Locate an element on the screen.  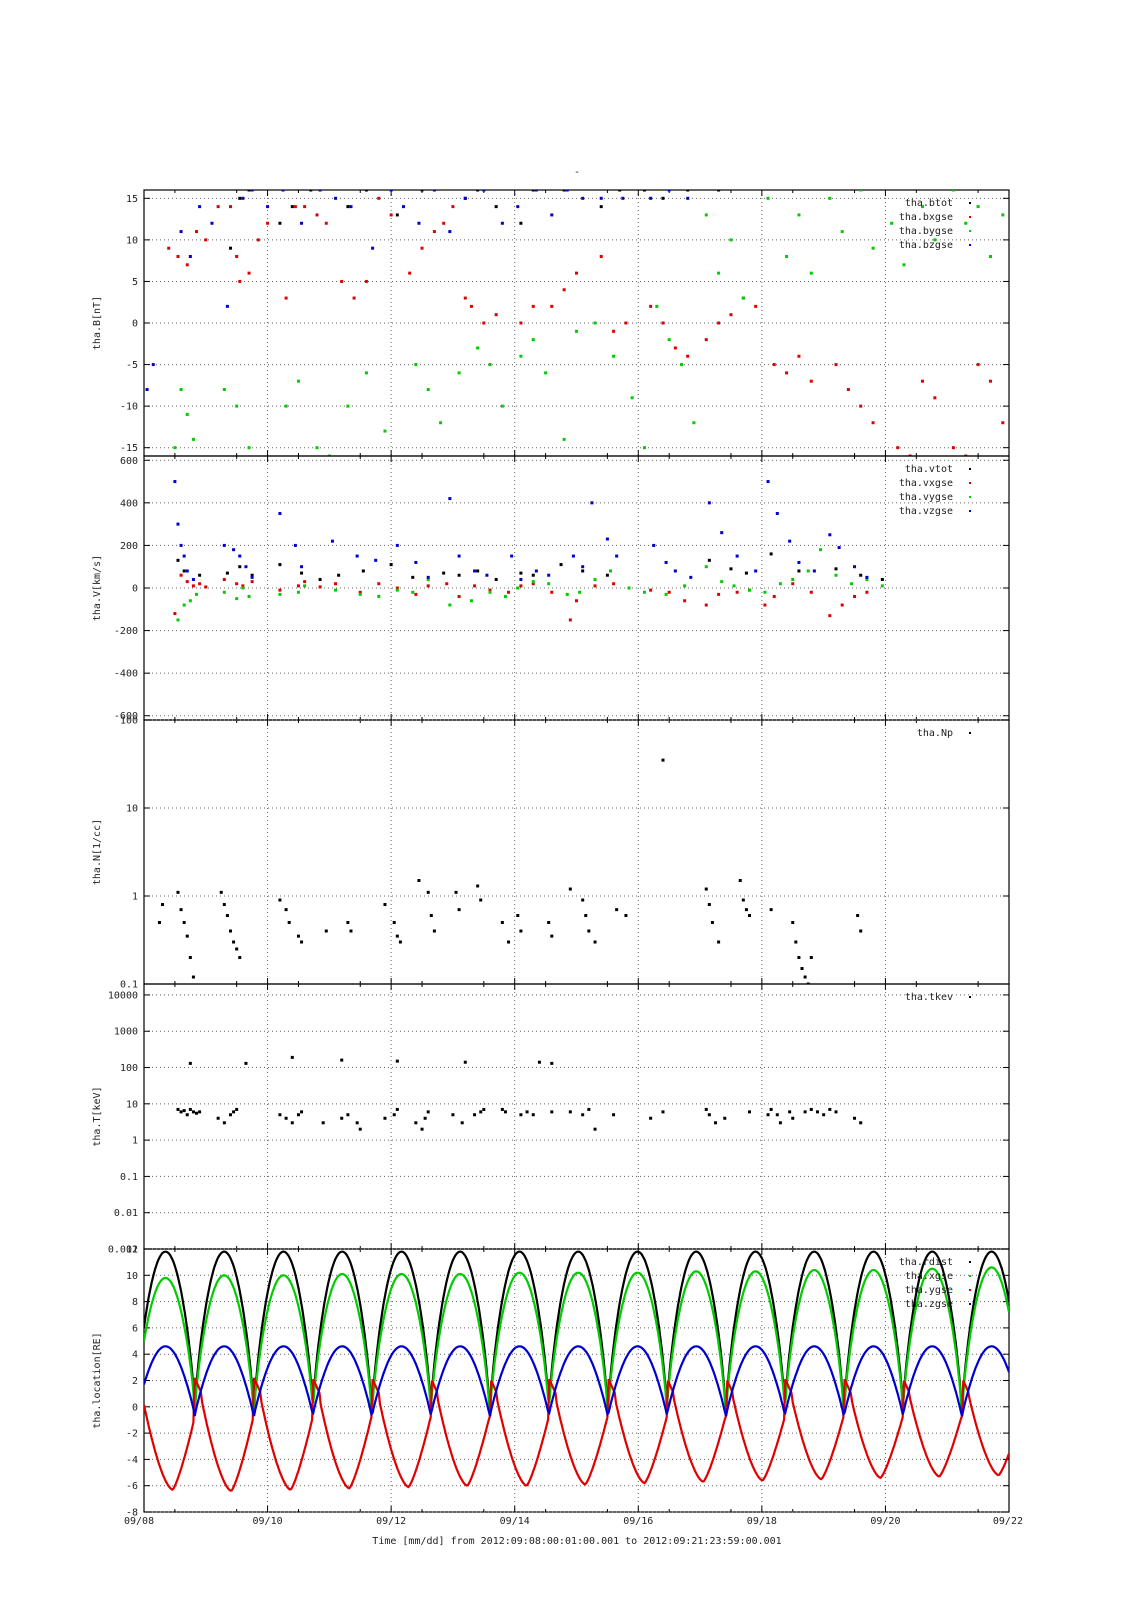
legend-label: tha.ygse is located at coordinates (929, 1290).